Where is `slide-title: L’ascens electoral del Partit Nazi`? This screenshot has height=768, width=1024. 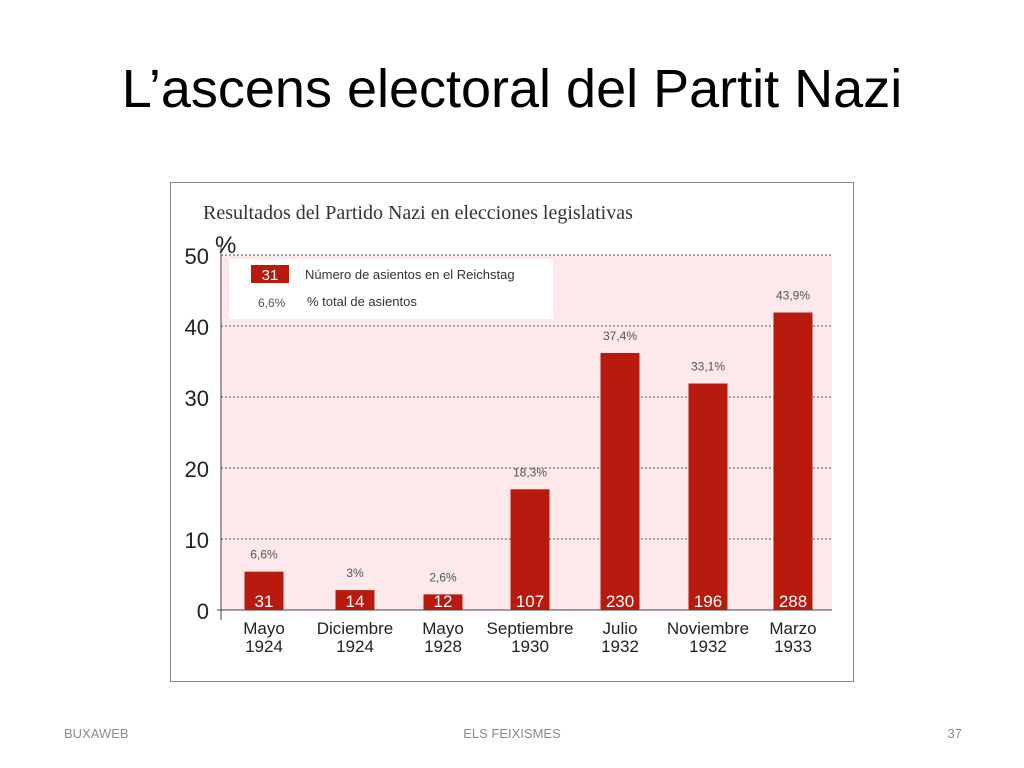 slide-title: L’ascens electoral del Partit Nazi is located at coordinates (512, 89).